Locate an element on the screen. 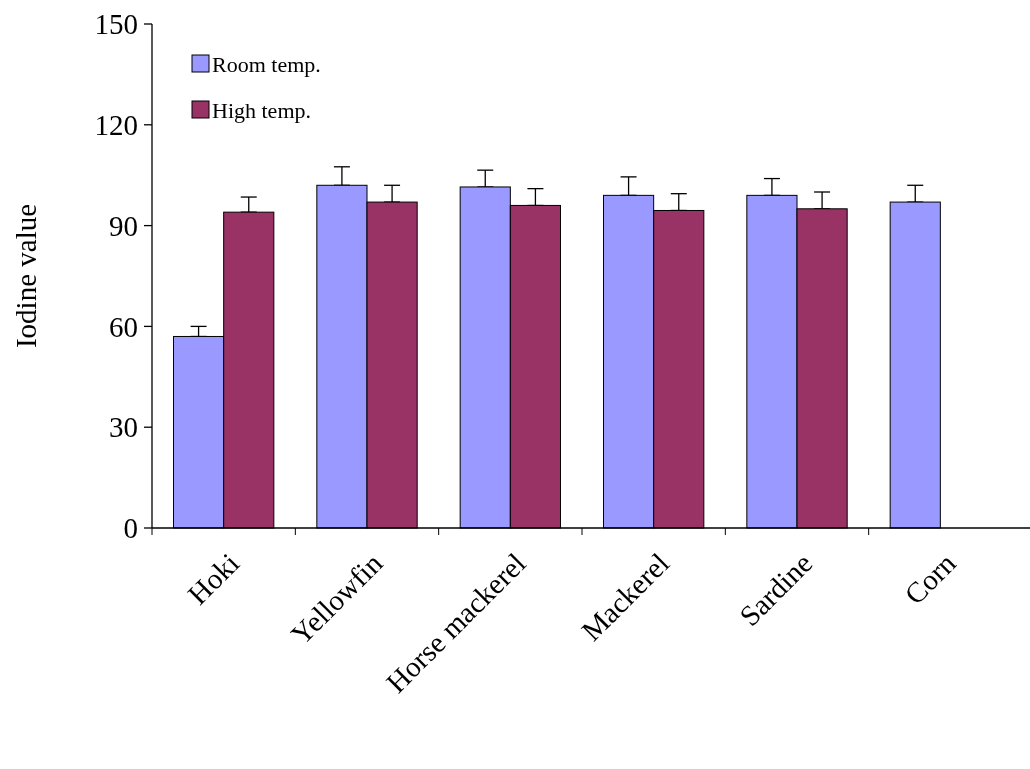 The image size is (1030, 769). x-tick-label: Corn is located at coordinates (930, 578).